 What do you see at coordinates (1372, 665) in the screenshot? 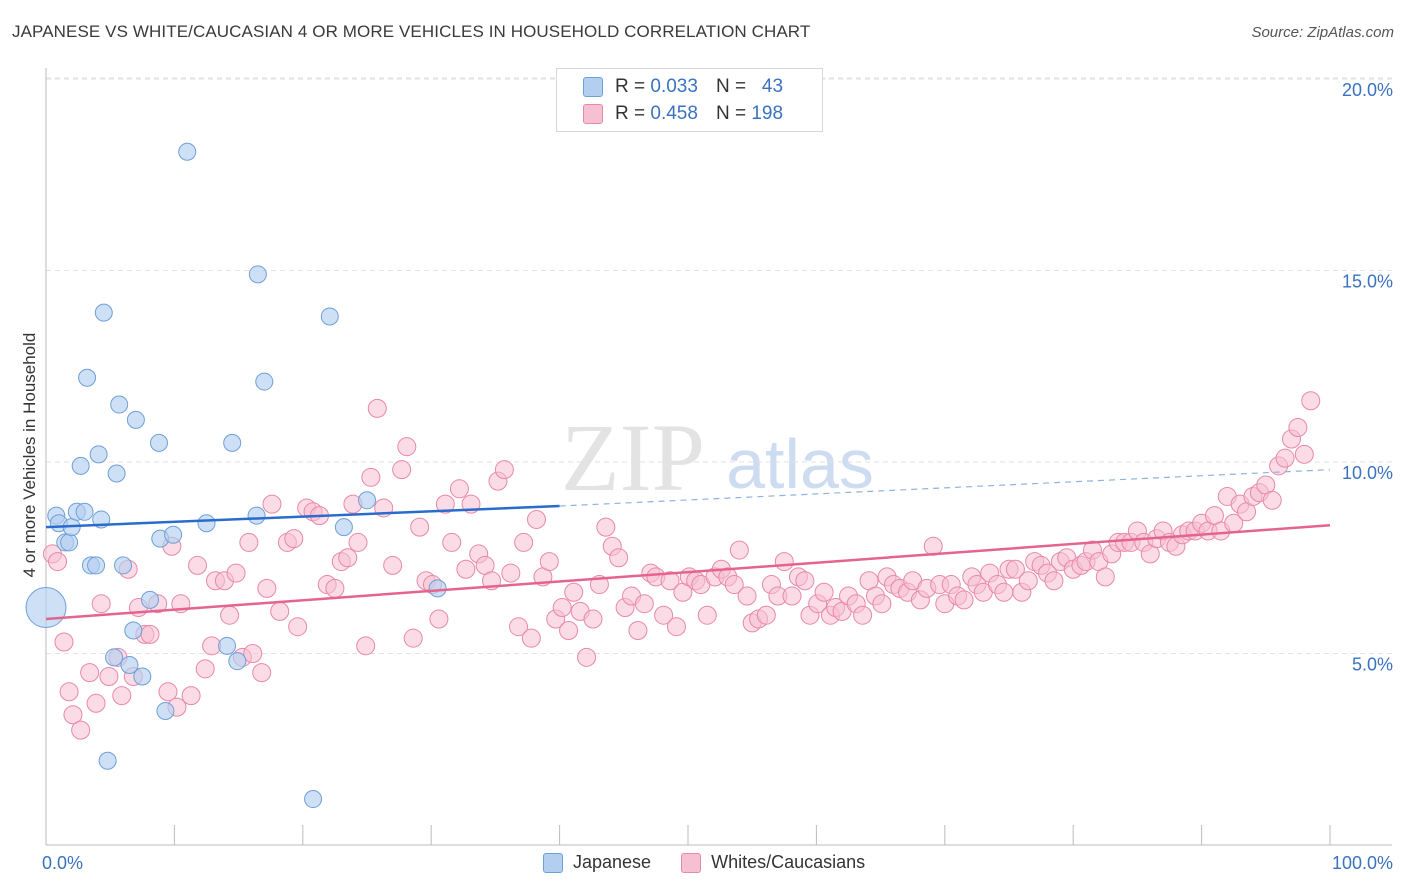
I see `y-tick-label: 5.0%` at bounding box center [1372, 665].